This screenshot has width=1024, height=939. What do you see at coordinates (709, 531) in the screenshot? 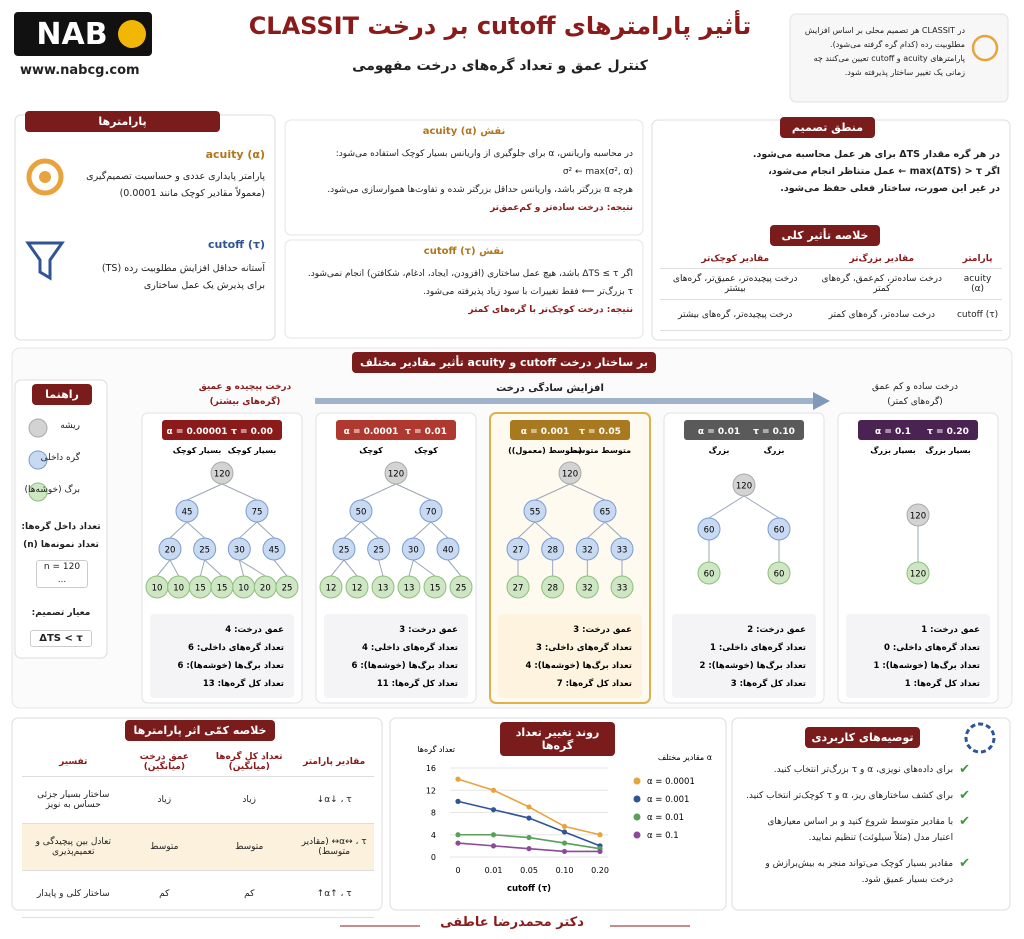
I see `node-label: 60` at bounding box center [709, 531].